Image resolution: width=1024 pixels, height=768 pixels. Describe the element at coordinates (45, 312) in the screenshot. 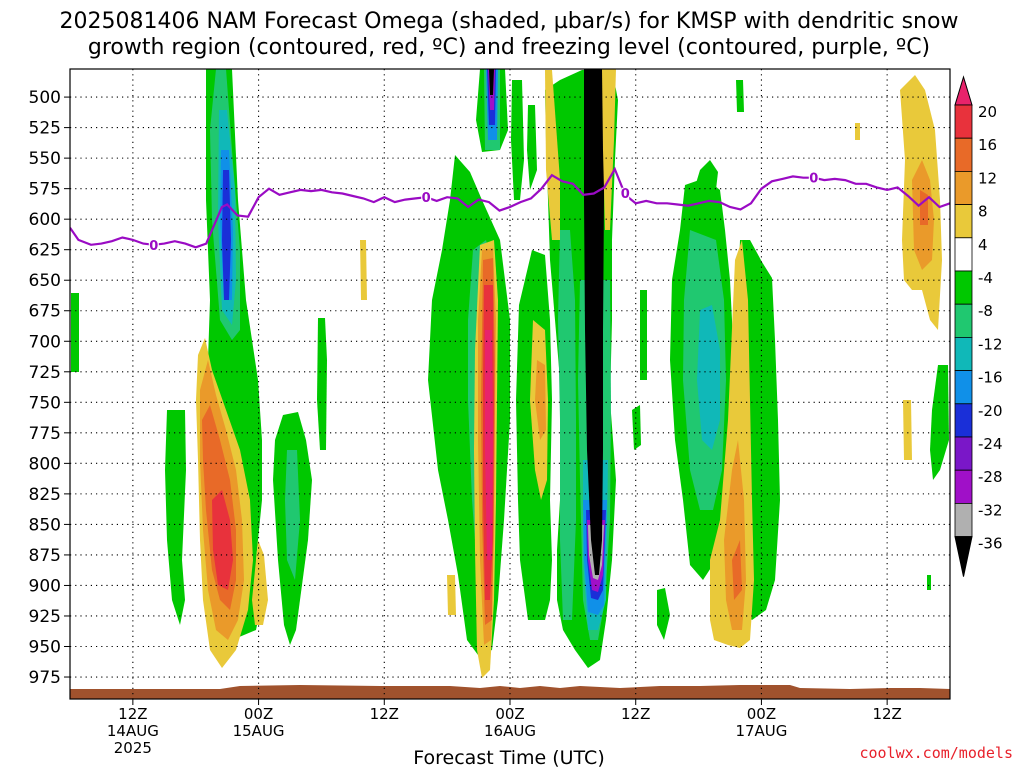

I see `y-tick-label: 675` at that location.